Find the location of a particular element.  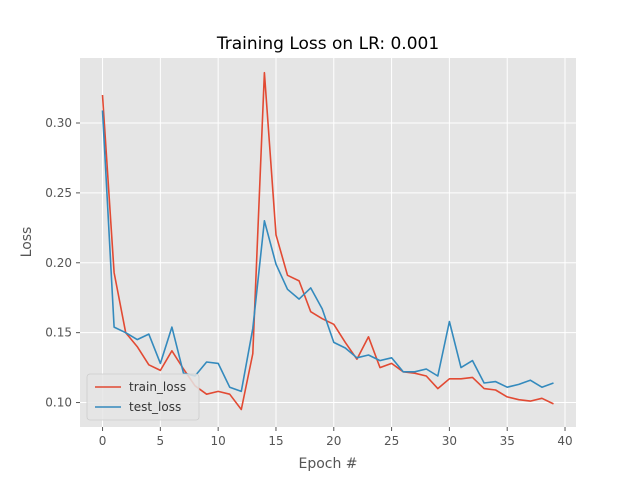

legend: train_loss test_loss is located at coordinates (143, 397).